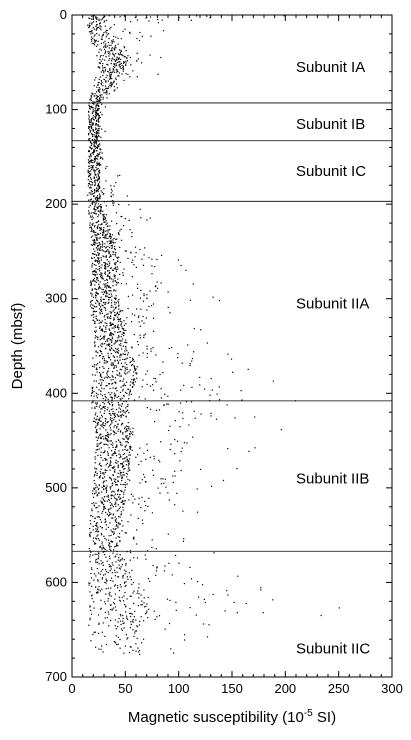  I want to click on x-tick-label: 50, so click(125, 688).